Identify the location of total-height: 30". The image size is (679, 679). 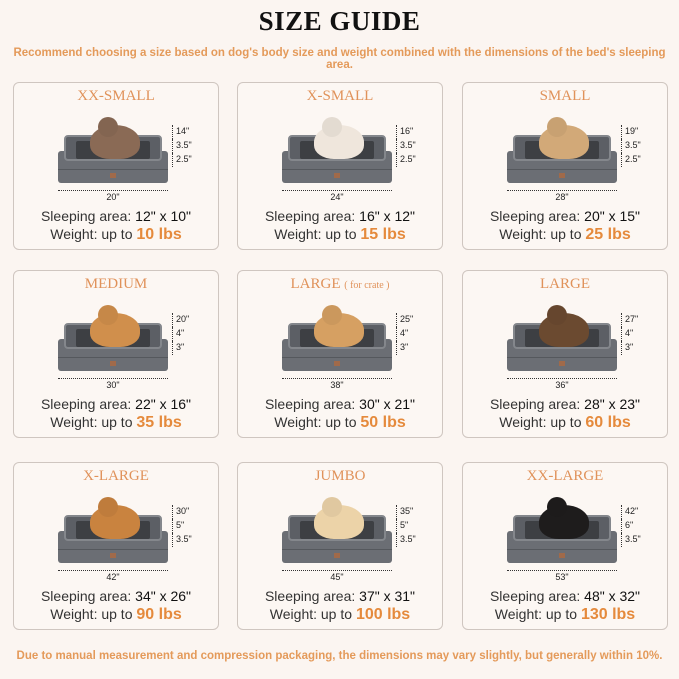
(182, 512).